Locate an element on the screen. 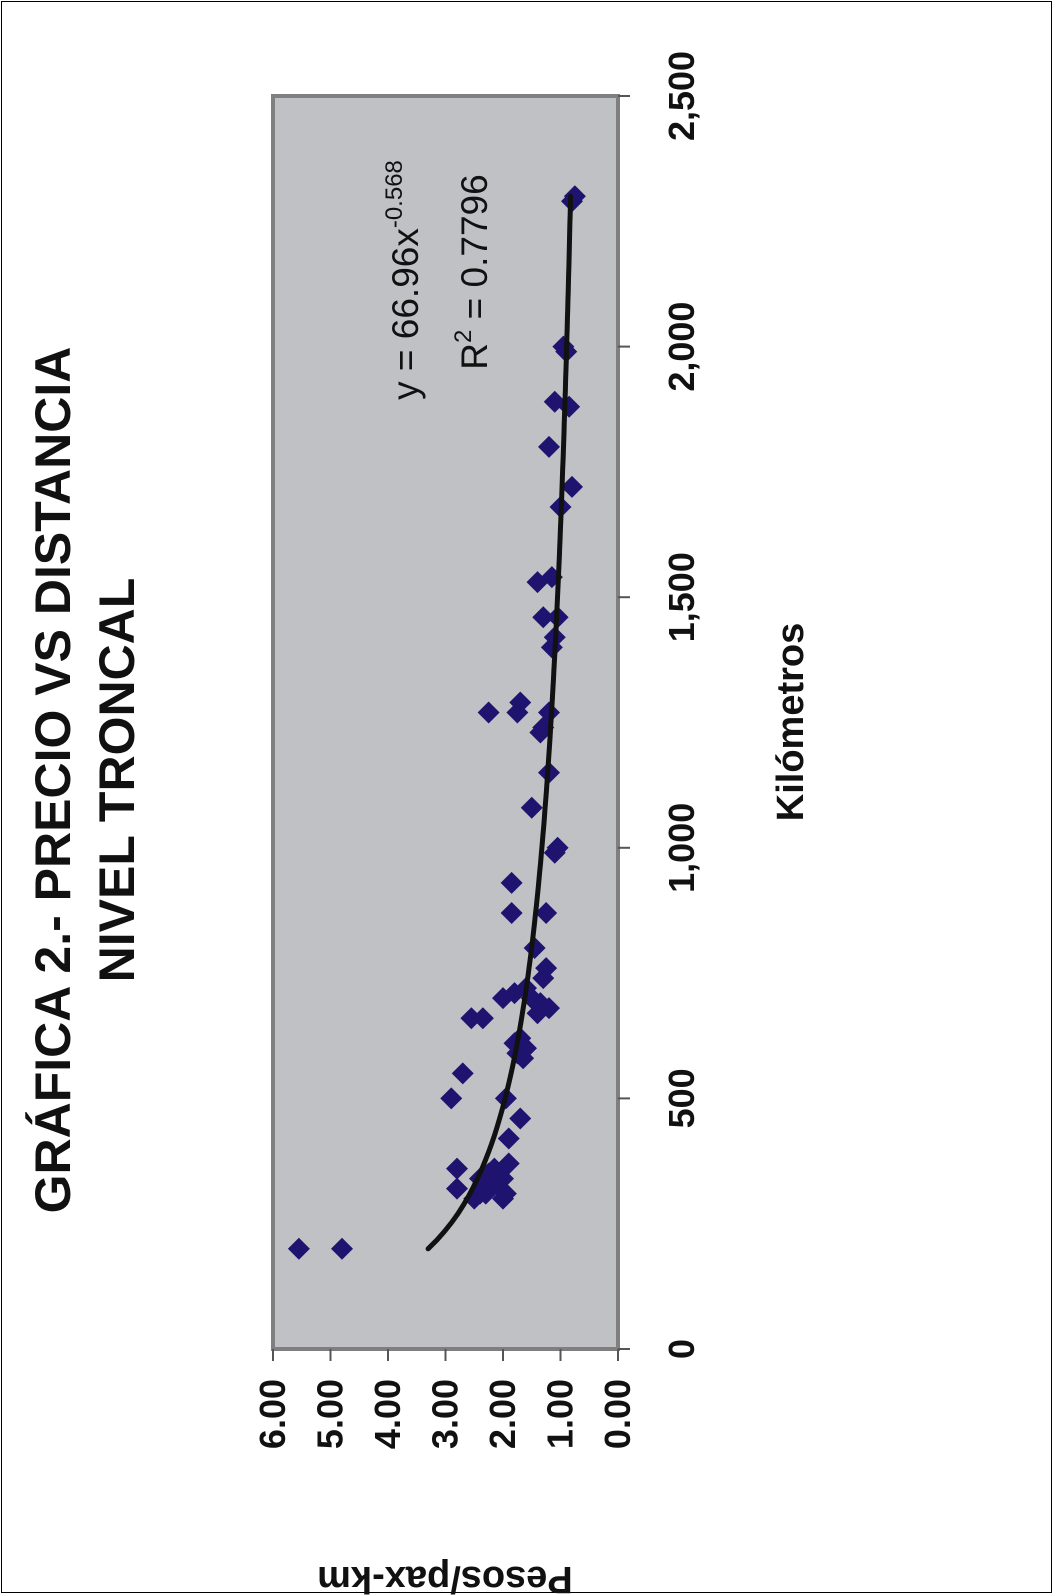 The width and height of the screenshot is (1055, 1596). x-tick-label: 2,500 is located at coordinates (681, 96).